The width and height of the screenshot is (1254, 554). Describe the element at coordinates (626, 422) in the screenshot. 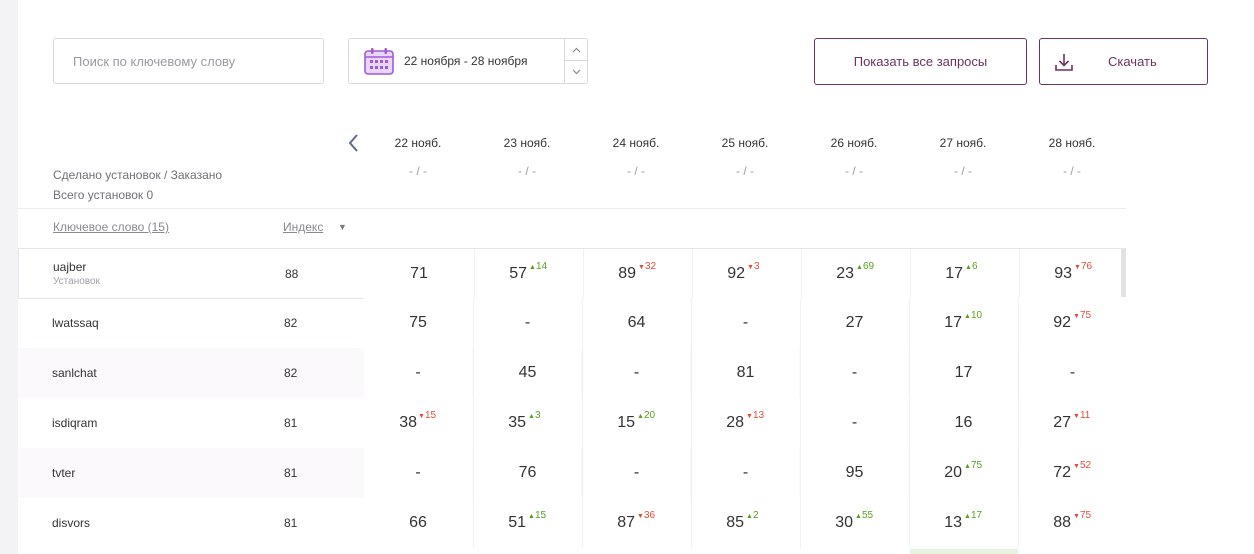

I see `position-value: 15` at that location.